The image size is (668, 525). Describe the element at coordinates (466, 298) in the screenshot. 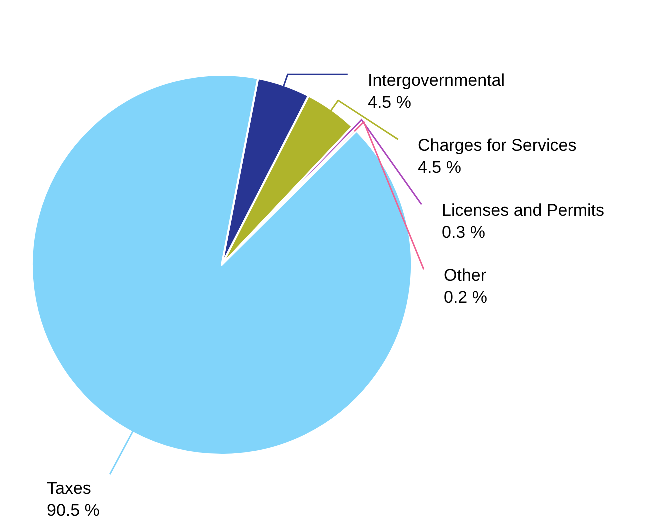

I see `data-label: 0.2 %` at that location.